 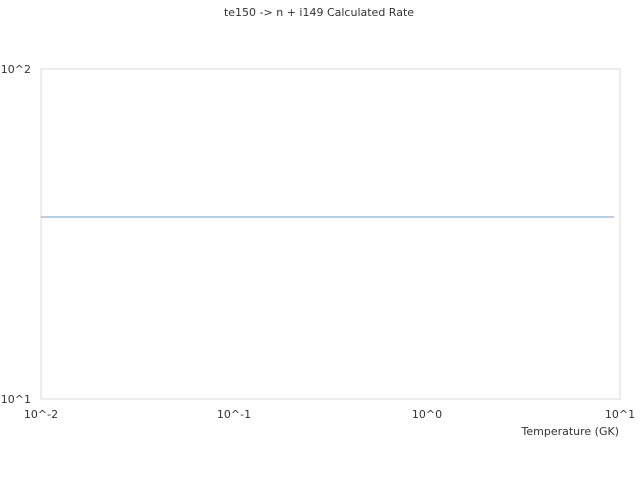 I want to click on y-tick-label: 10^1, so click(x=16, y=399).